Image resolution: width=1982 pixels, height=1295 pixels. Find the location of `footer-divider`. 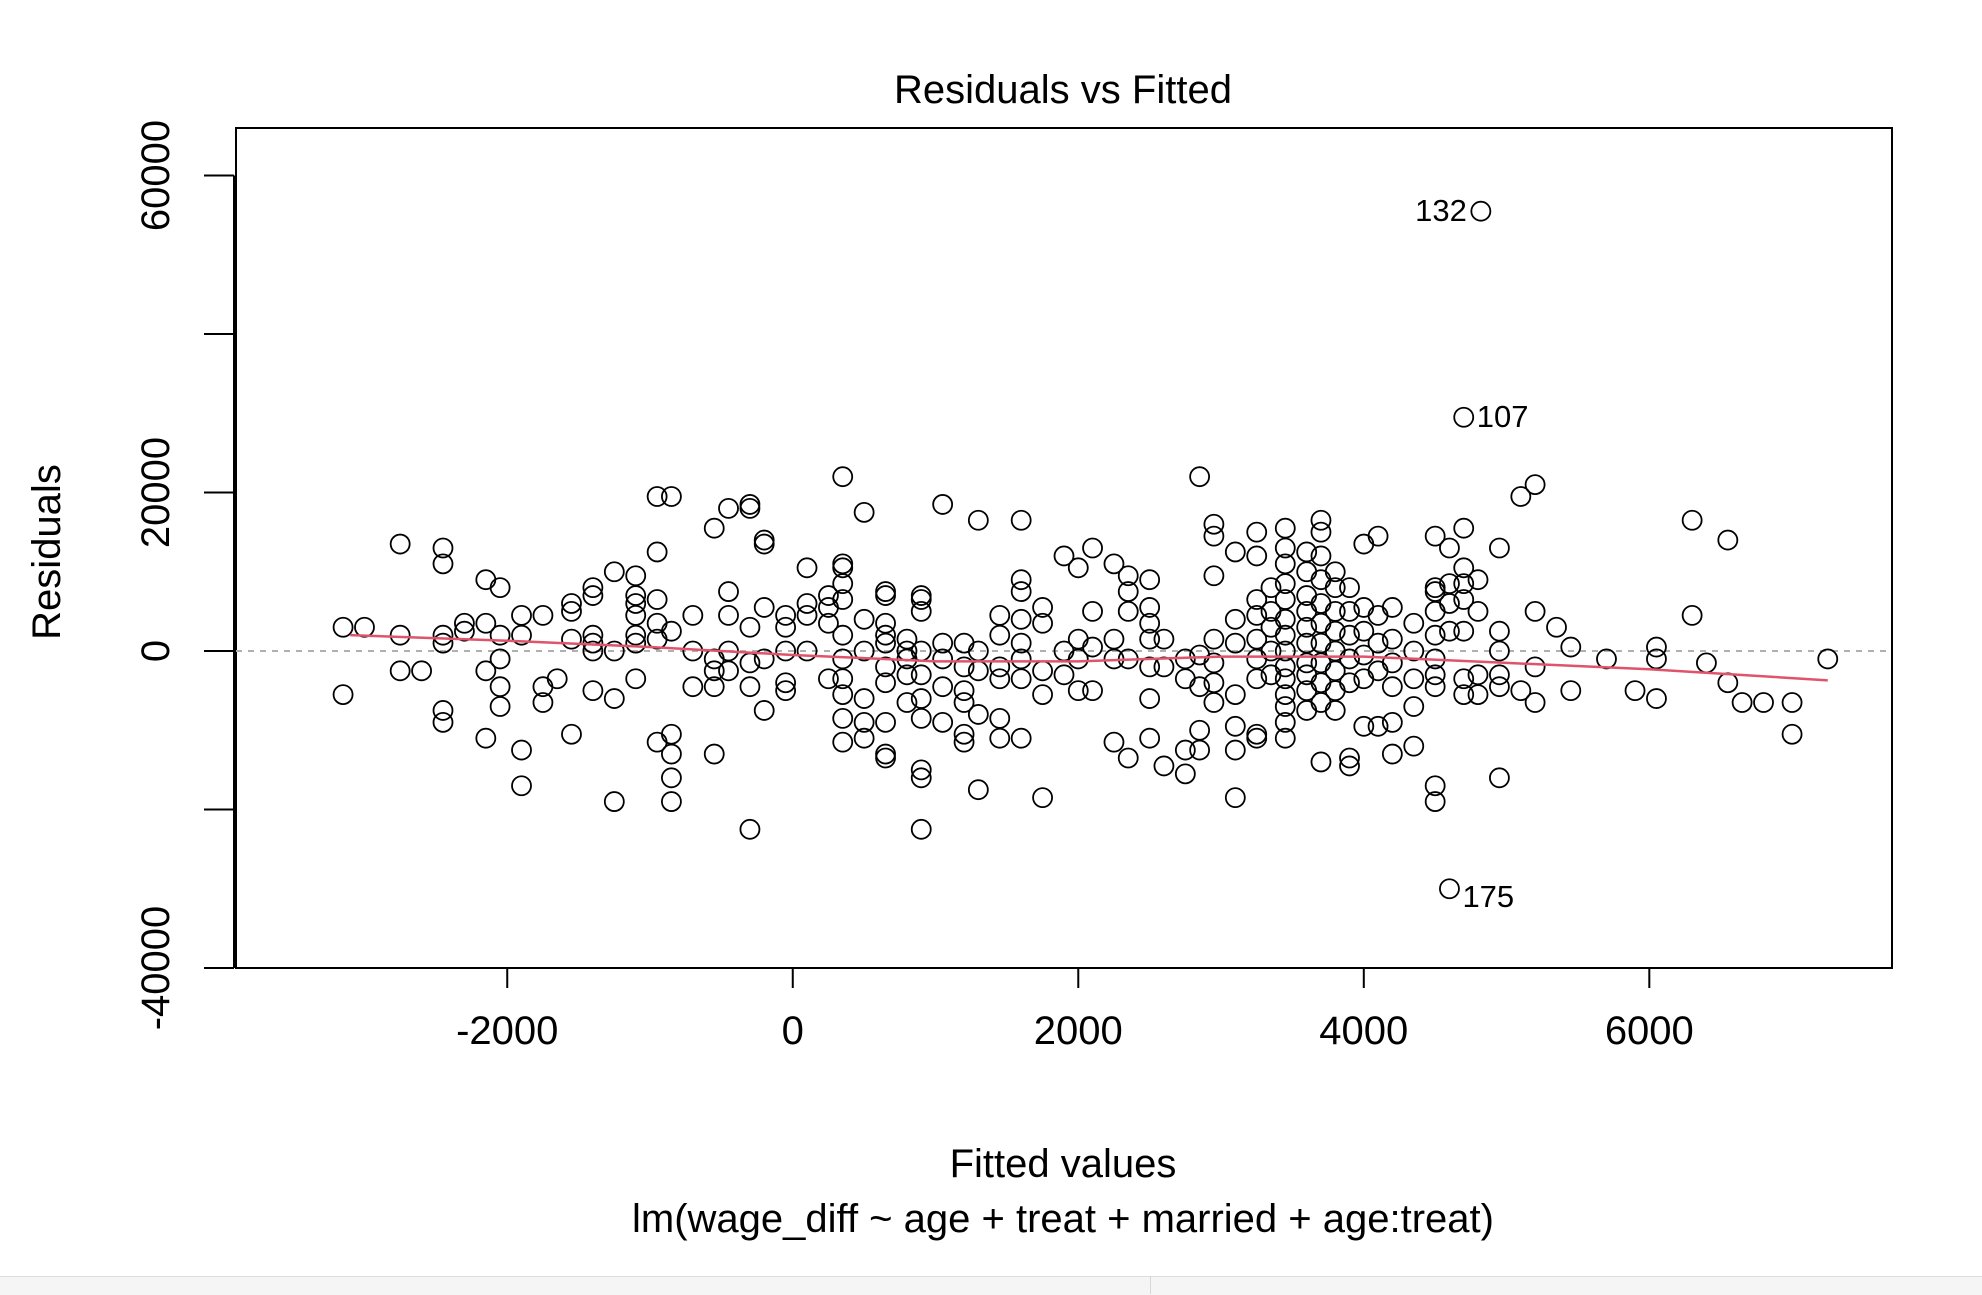

footer-divider is located at coordinates (1150, 1285).